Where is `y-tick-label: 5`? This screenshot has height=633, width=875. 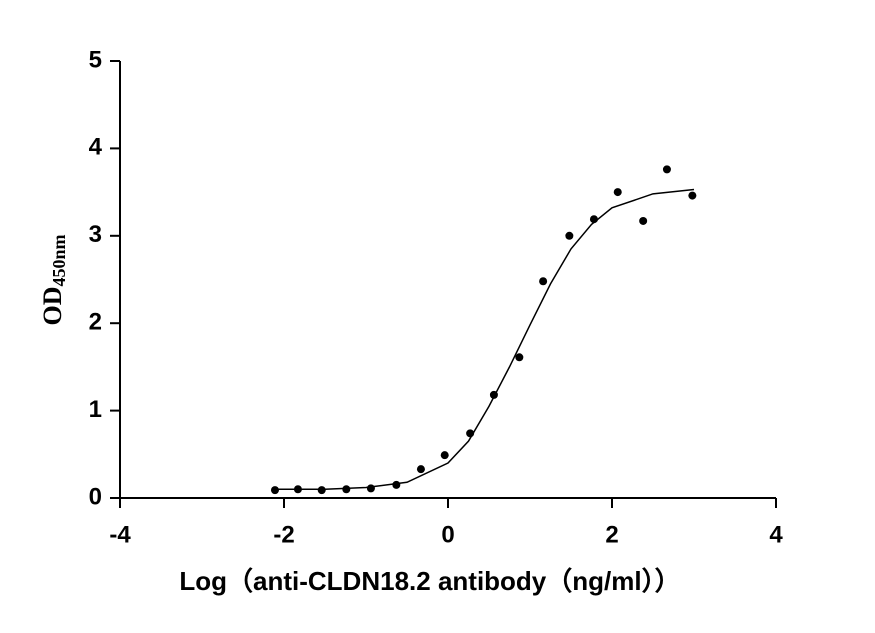
y-tick-label: 5 is located at coordinates (95, 59).